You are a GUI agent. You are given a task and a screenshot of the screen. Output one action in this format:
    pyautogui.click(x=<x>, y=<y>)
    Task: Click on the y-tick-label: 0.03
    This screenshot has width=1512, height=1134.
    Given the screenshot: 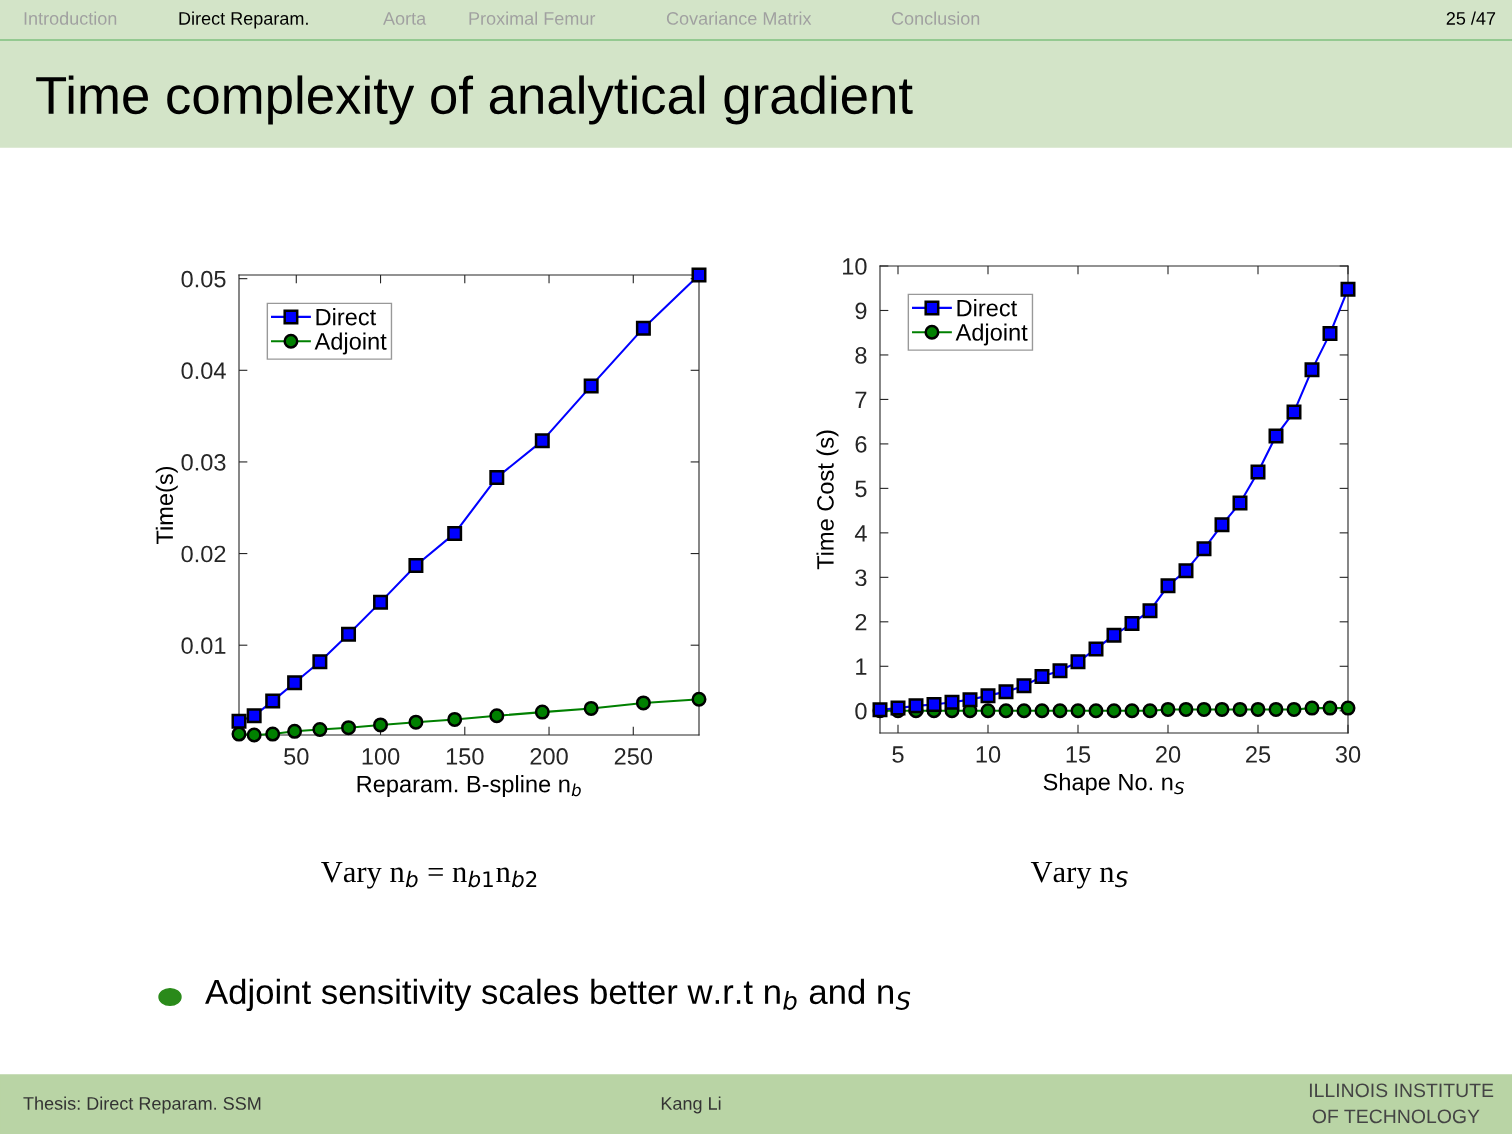 What is the action you would take?
    pyautogui.click(x=203, y=462)
    